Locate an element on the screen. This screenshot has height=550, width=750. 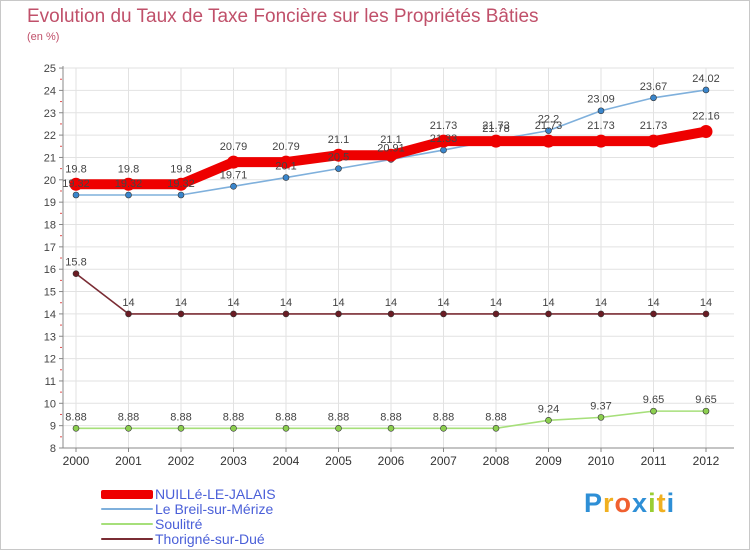
y-tick-label: 25 is located at coordinates (50, 69).